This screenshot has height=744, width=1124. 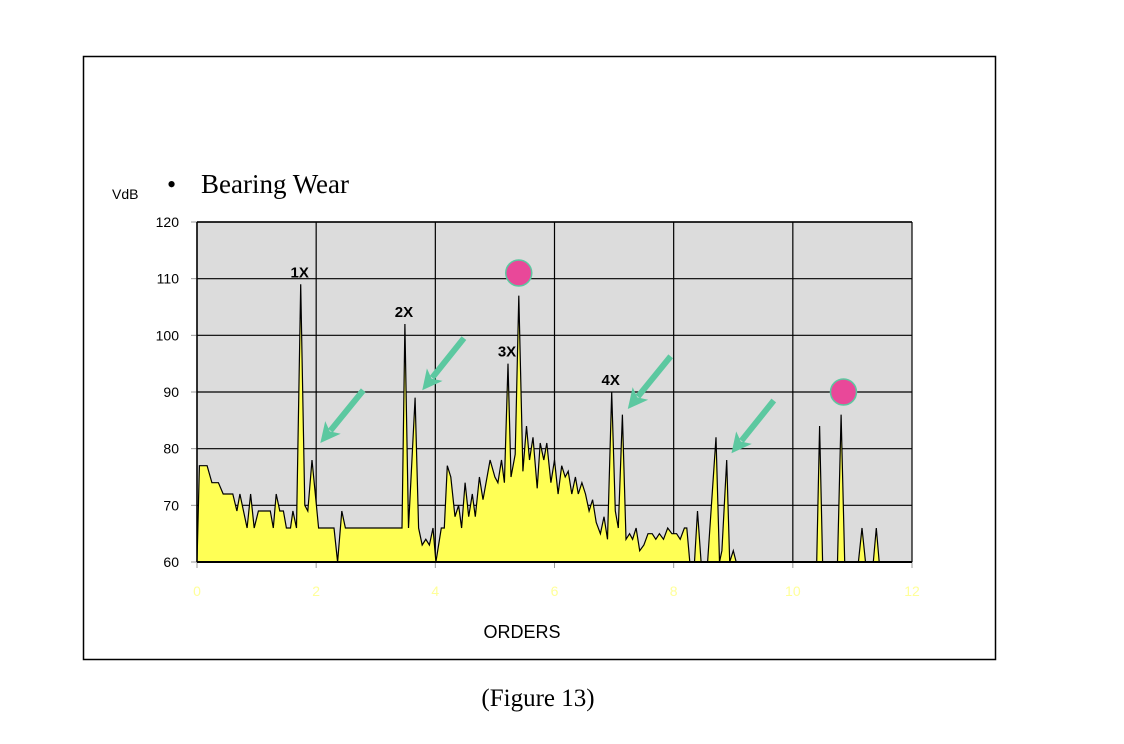 What do you see at coordinates (793, 591) in the screenshot?
I see `x-tick-label: 10` at bounding box center [793, 591].